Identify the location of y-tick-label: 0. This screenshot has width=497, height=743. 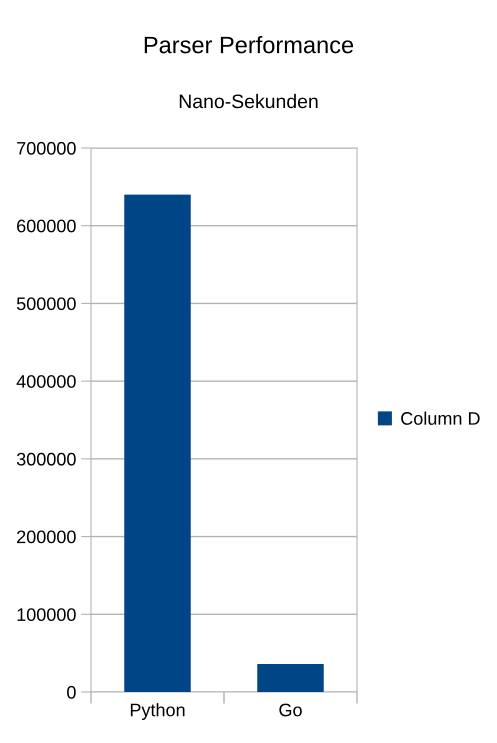
(71, 692).